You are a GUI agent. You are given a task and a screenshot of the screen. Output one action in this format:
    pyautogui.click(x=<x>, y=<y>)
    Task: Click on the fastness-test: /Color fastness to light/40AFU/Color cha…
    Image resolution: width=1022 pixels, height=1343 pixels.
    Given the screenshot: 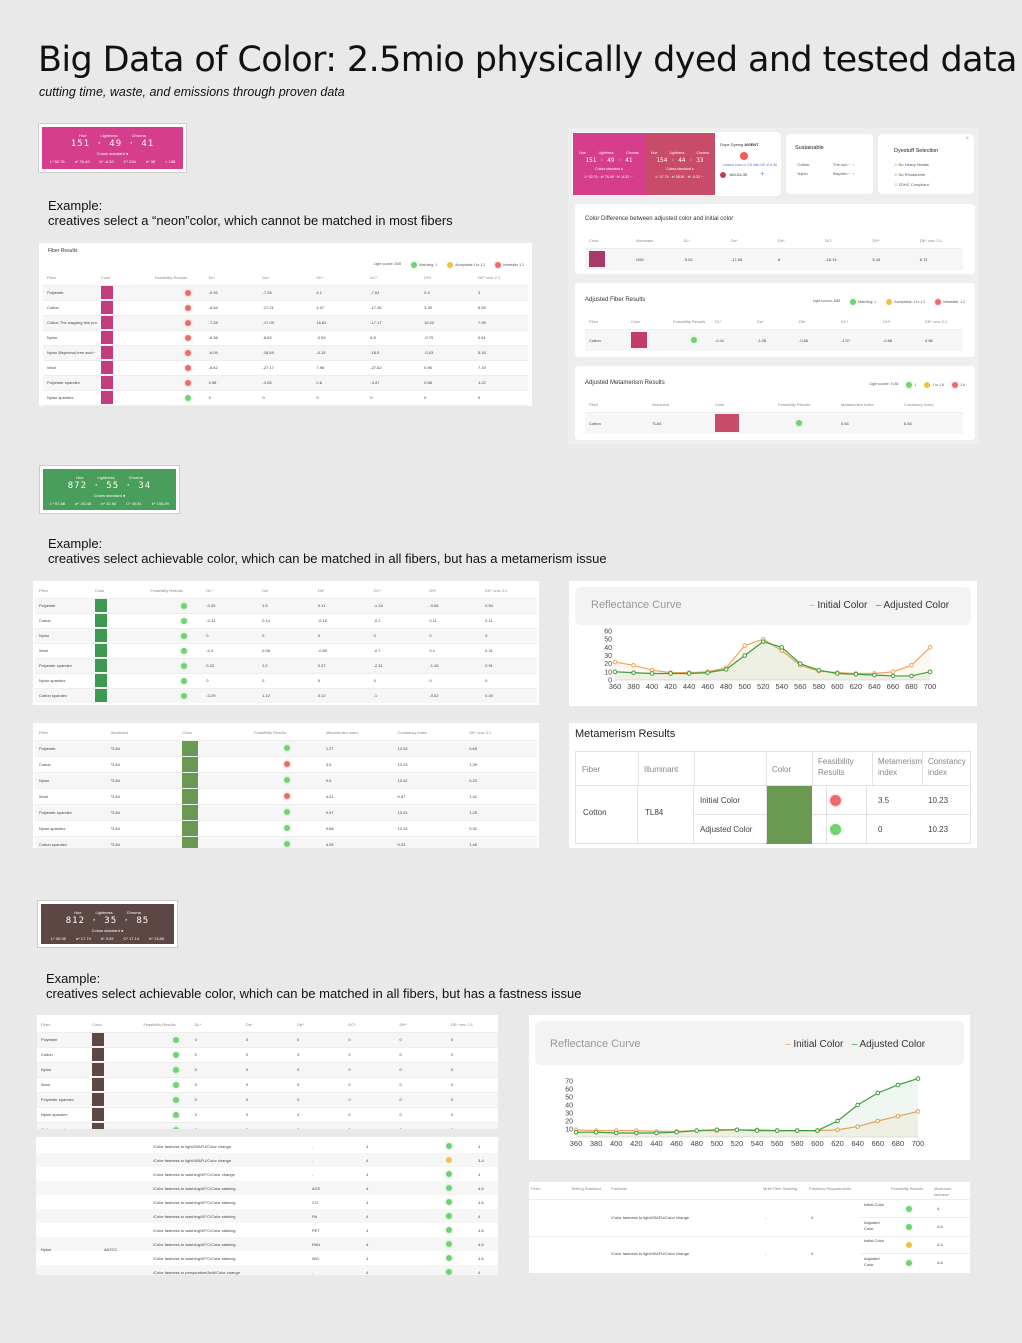 What is the action you would take?
    pyautogui.click(x=650, y=1253)
    